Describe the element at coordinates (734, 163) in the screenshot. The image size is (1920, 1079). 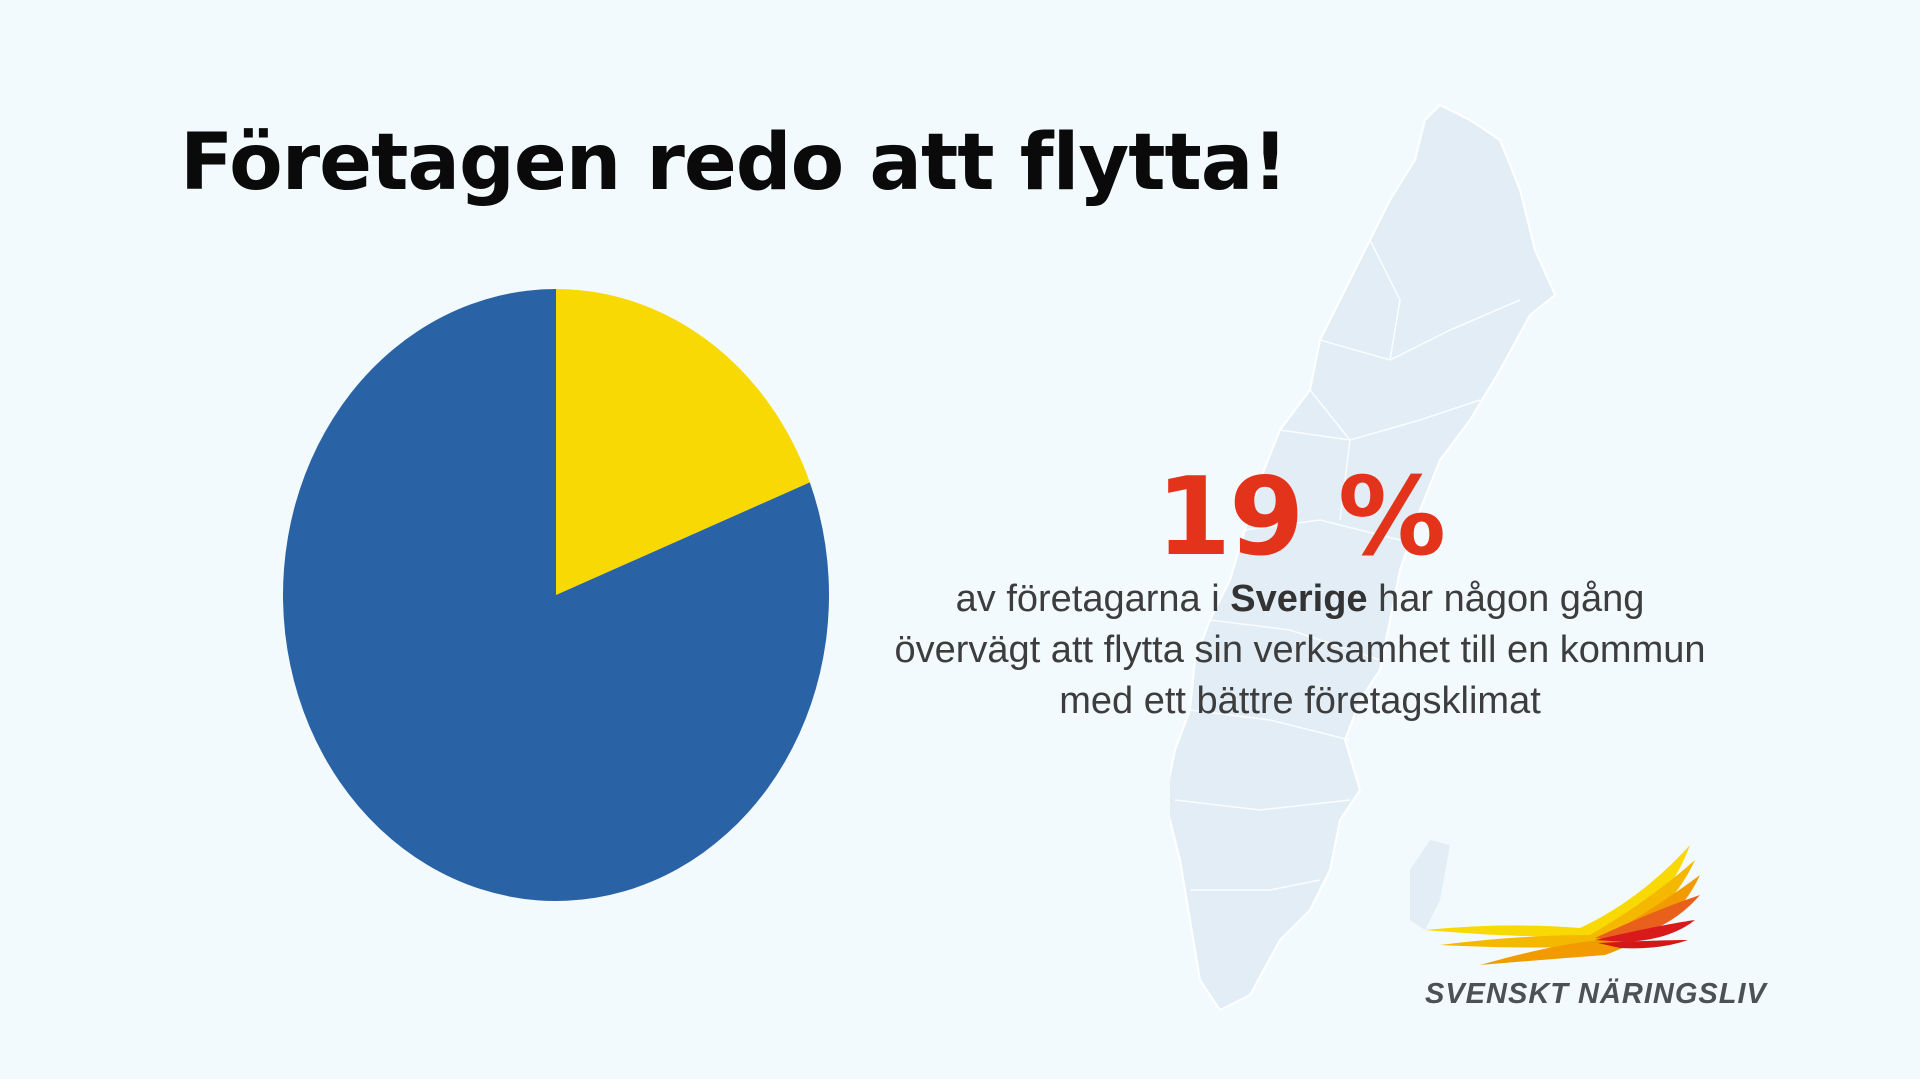
I see `page-title: Företagen redo att flytta!` at that location.